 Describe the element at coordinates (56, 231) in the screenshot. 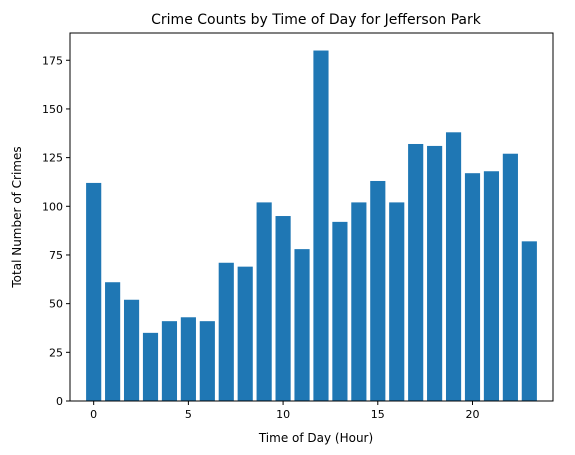

I see `y-axis-ticks: 0 25 50 75 100 125 150 175` at that location.